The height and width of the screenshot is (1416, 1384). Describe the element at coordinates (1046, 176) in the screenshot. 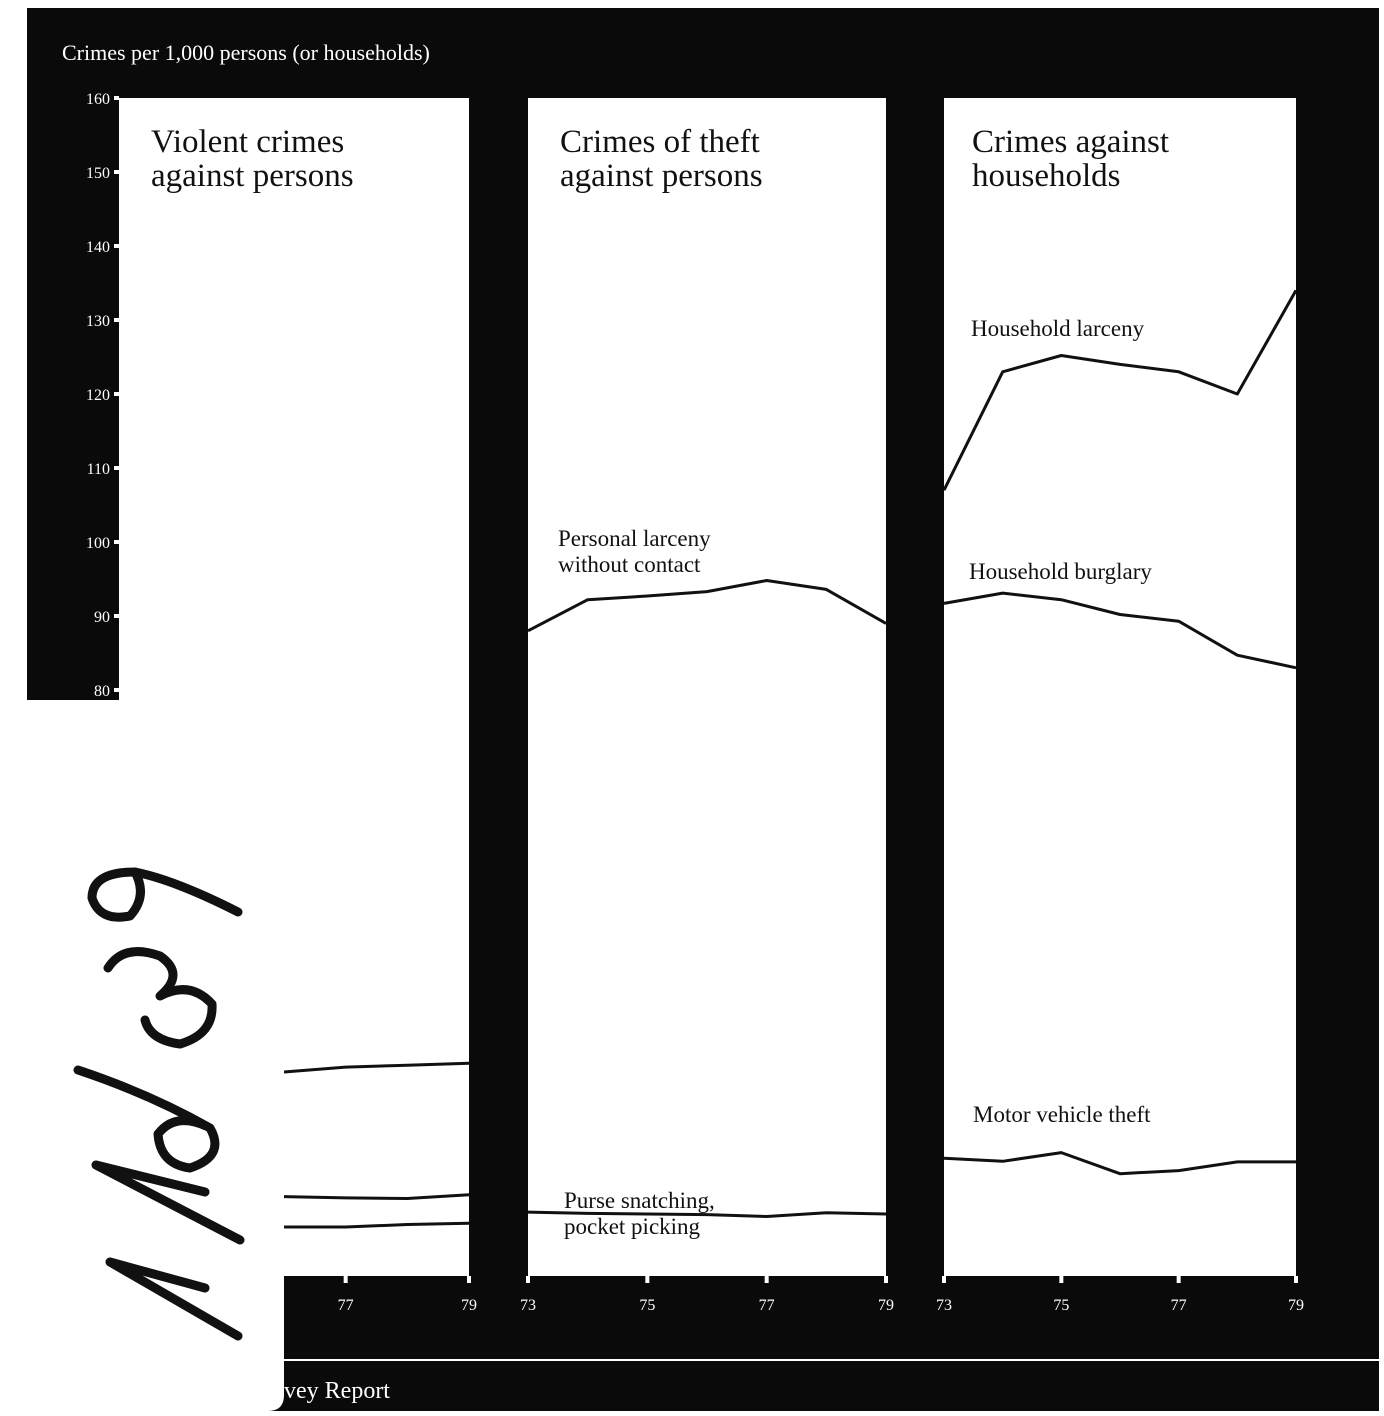

I see `panel-title-line: households` at that location.